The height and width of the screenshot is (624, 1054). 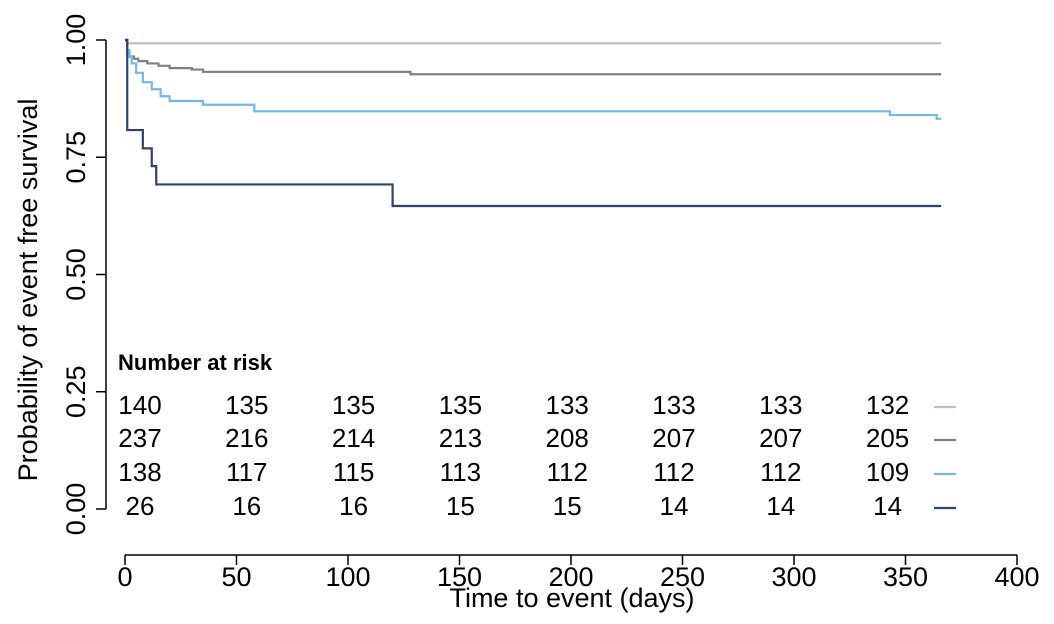 I want to click on risk-count: 132, so click(x=887, y=405).